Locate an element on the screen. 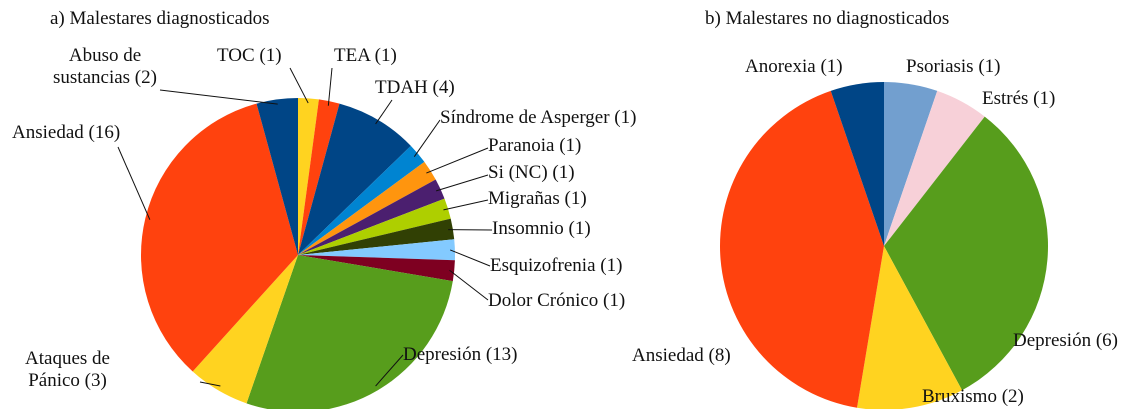 The image size is (1147, 409). slice-label: Ataques de Pánico (3) is located at coordinates (67, 369).